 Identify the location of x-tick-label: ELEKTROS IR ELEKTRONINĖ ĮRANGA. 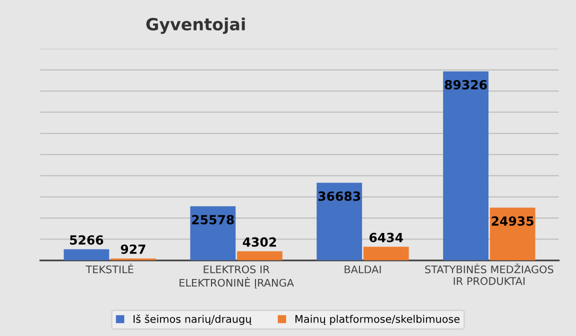
(237, 277).